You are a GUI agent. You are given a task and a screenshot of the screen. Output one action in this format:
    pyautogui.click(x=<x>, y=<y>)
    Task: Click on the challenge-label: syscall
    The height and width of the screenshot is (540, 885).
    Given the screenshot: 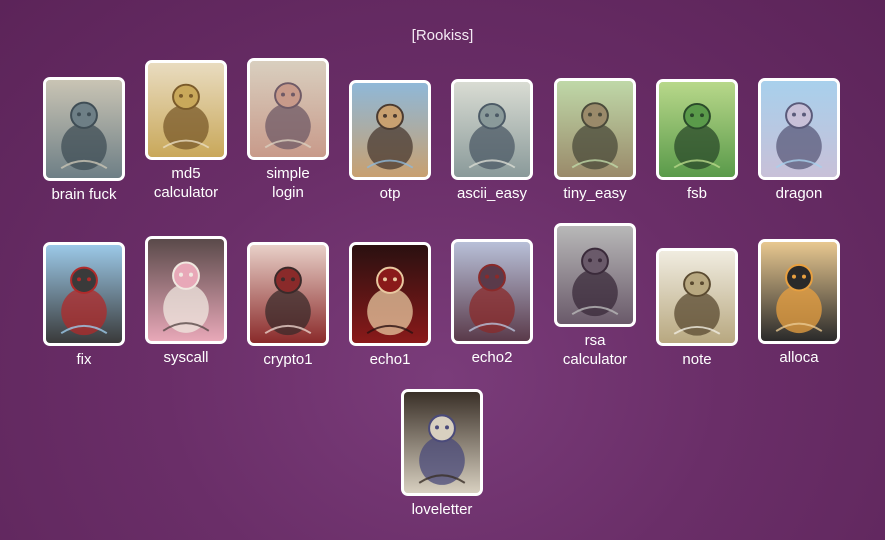 What is the action you would take?
    pyautogui.click(x=186, y=357)
    